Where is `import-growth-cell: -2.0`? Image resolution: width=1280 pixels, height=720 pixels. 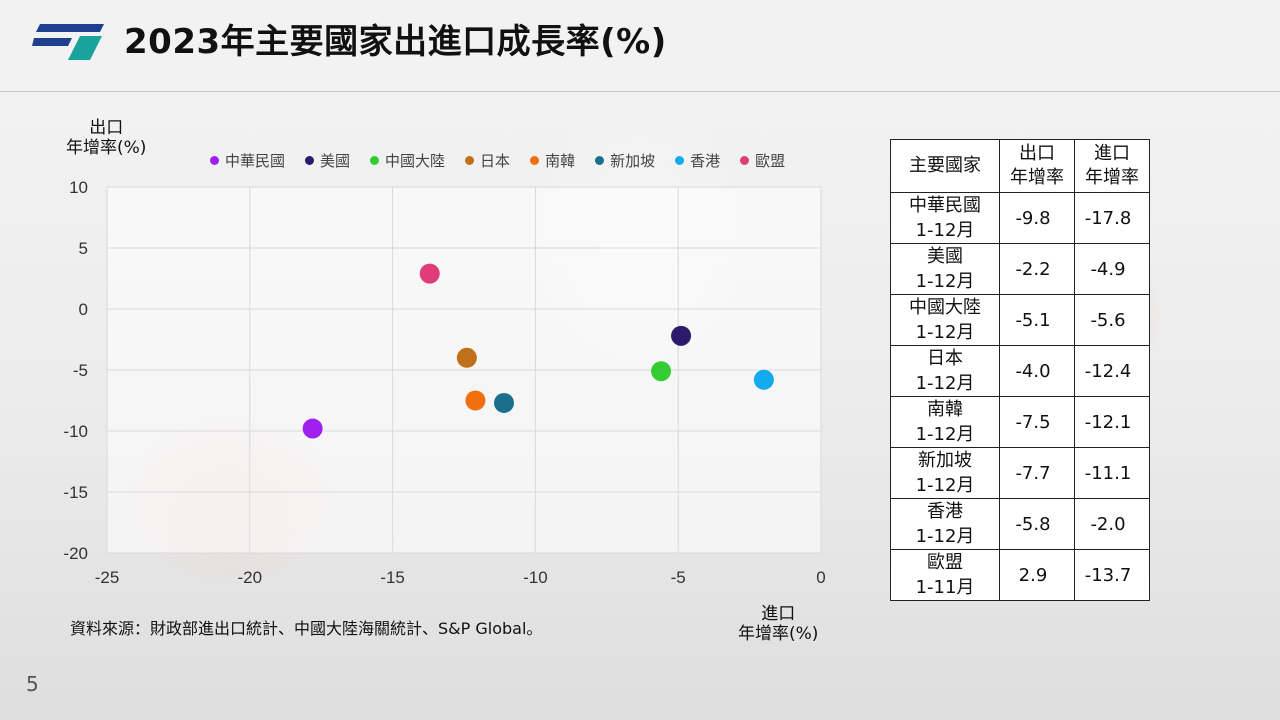 import-growth-cell: -2.0 is located at coordinates (1112, 524).